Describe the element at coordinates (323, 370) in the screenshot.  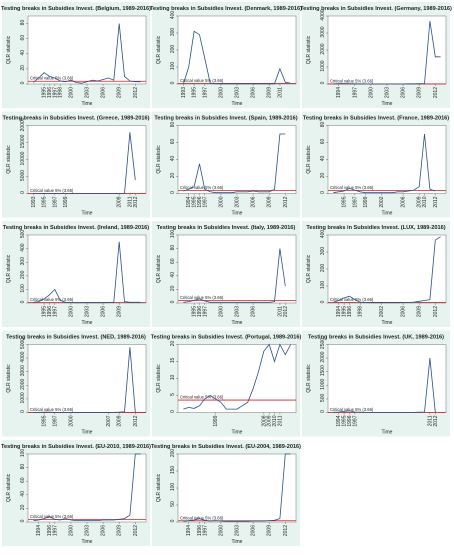
I see `y-tick-label: 1500` at that location.